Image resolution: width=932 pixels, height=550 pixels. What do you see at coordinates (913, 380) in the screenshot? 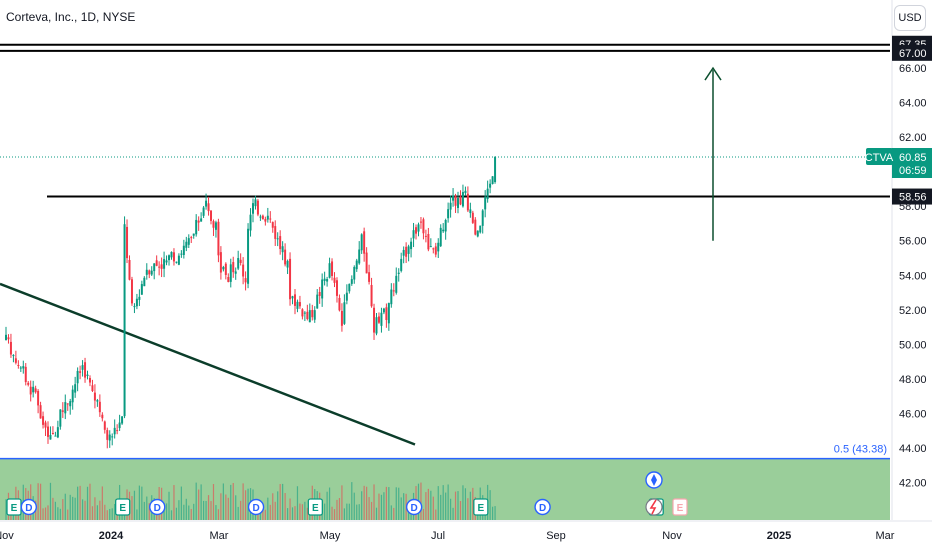
I see `price-axis-tick: 48.00` at bounding box center [913, 380].